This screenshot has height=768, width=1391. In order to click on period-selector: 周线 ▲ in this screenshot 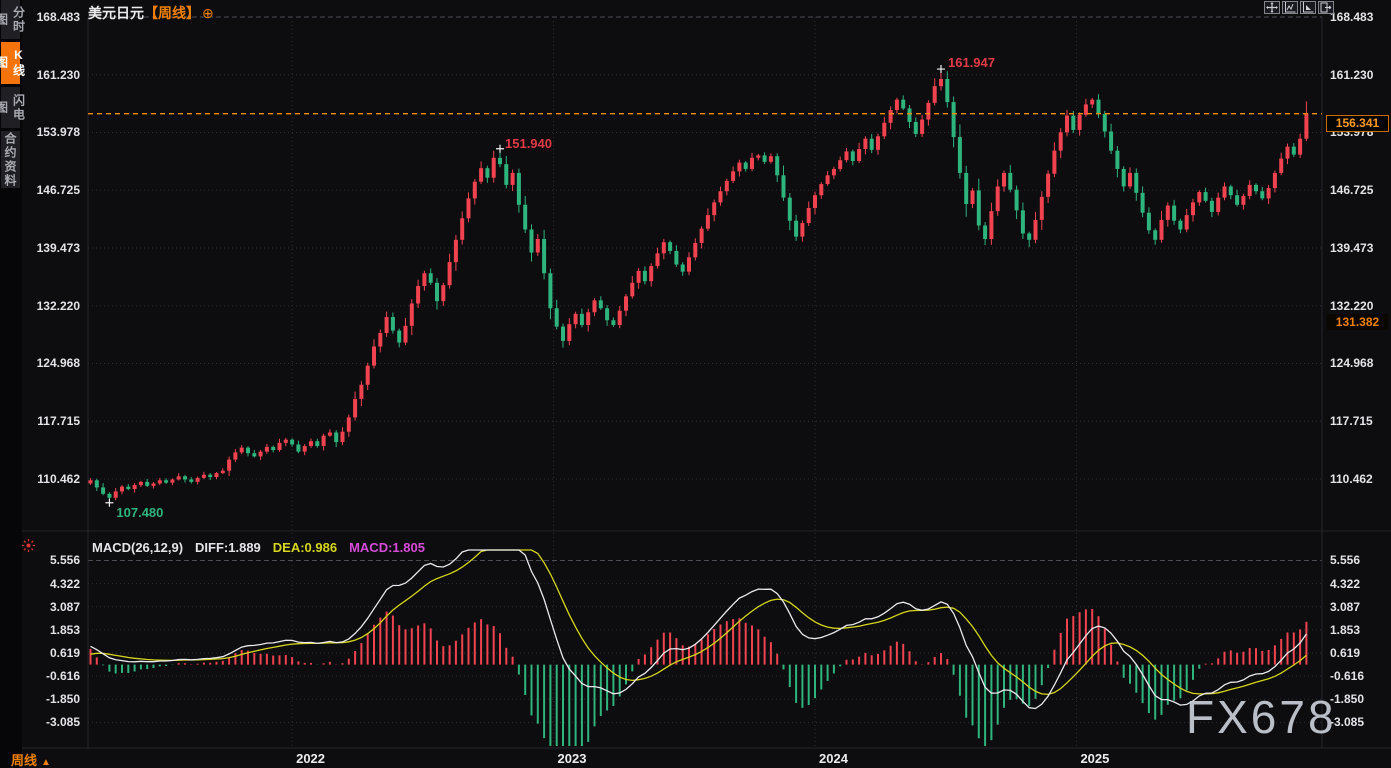, I will do `click(31, 759)`.